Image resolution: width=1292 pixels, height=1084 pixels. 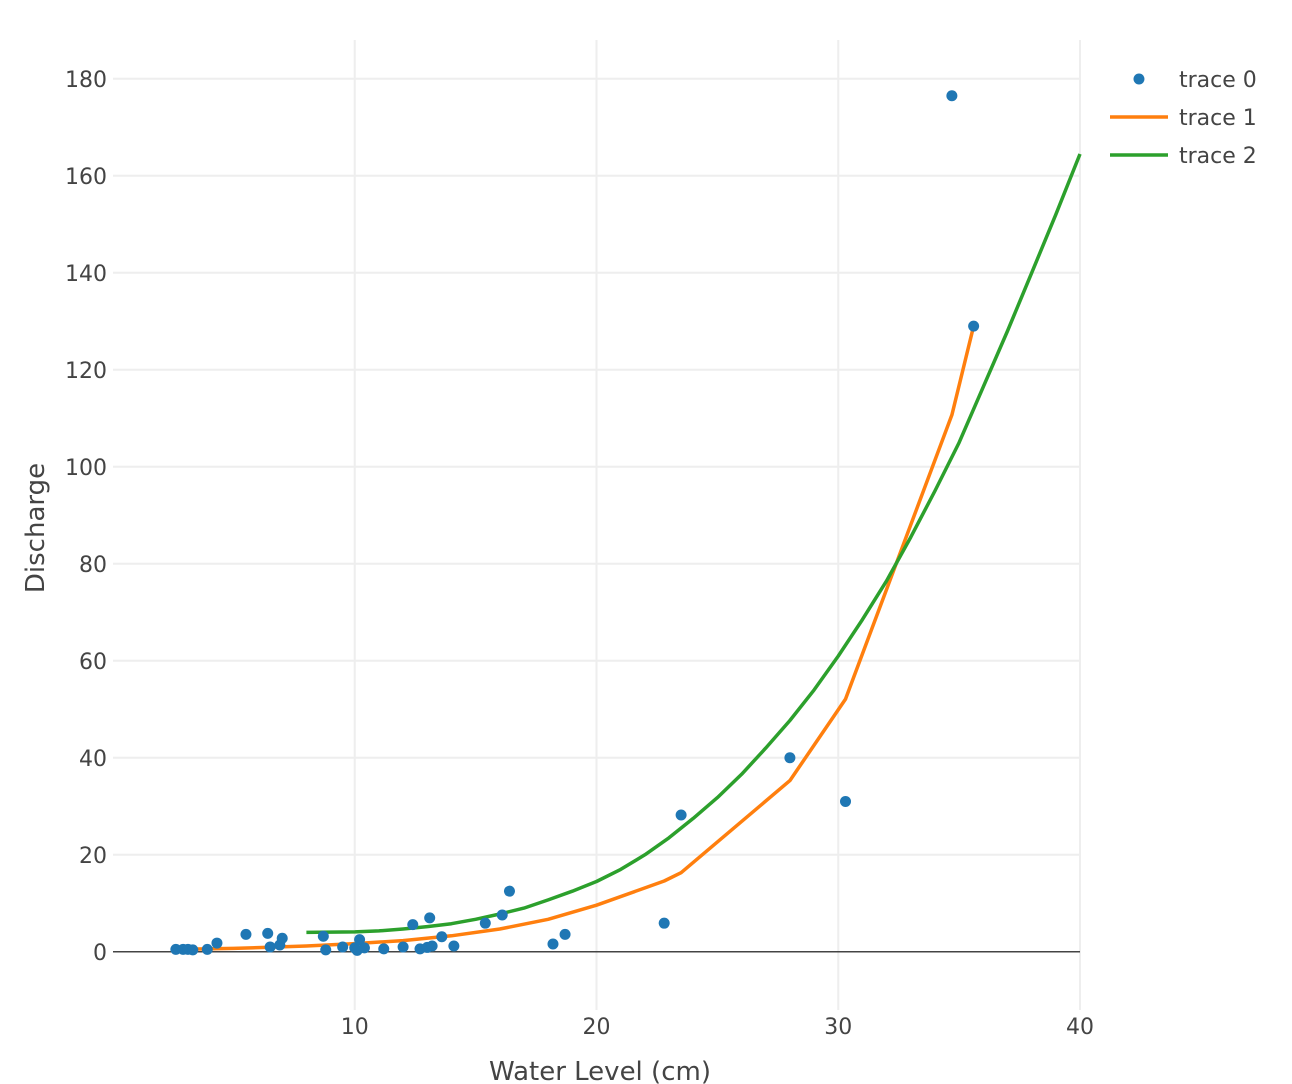 What do you see at coordinates (36, 528) in the screenshot?
I see `y-axis-title: Discharge` at bounding box center [36, 528].